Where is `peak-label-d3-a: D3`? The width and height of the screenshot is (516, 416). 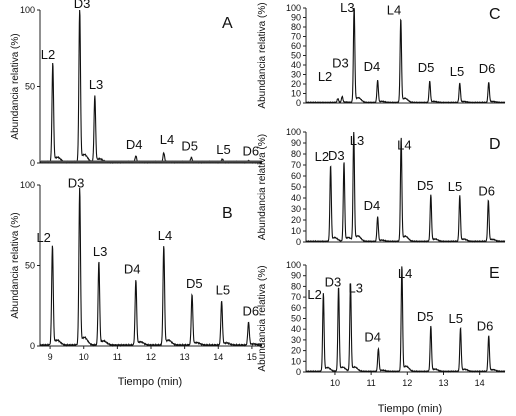 peak-label-d3-a: D3 is located at coordinates (82, 5).